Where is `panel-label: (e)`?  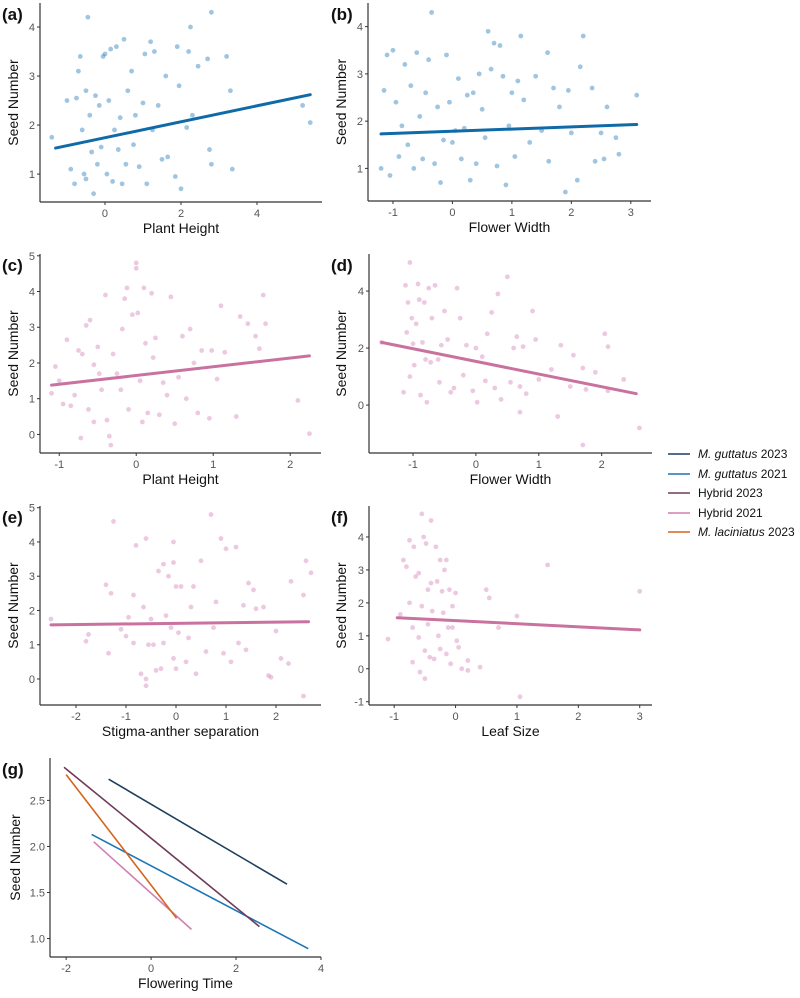
panel-label: (e) is located at coordinates (12, 517).